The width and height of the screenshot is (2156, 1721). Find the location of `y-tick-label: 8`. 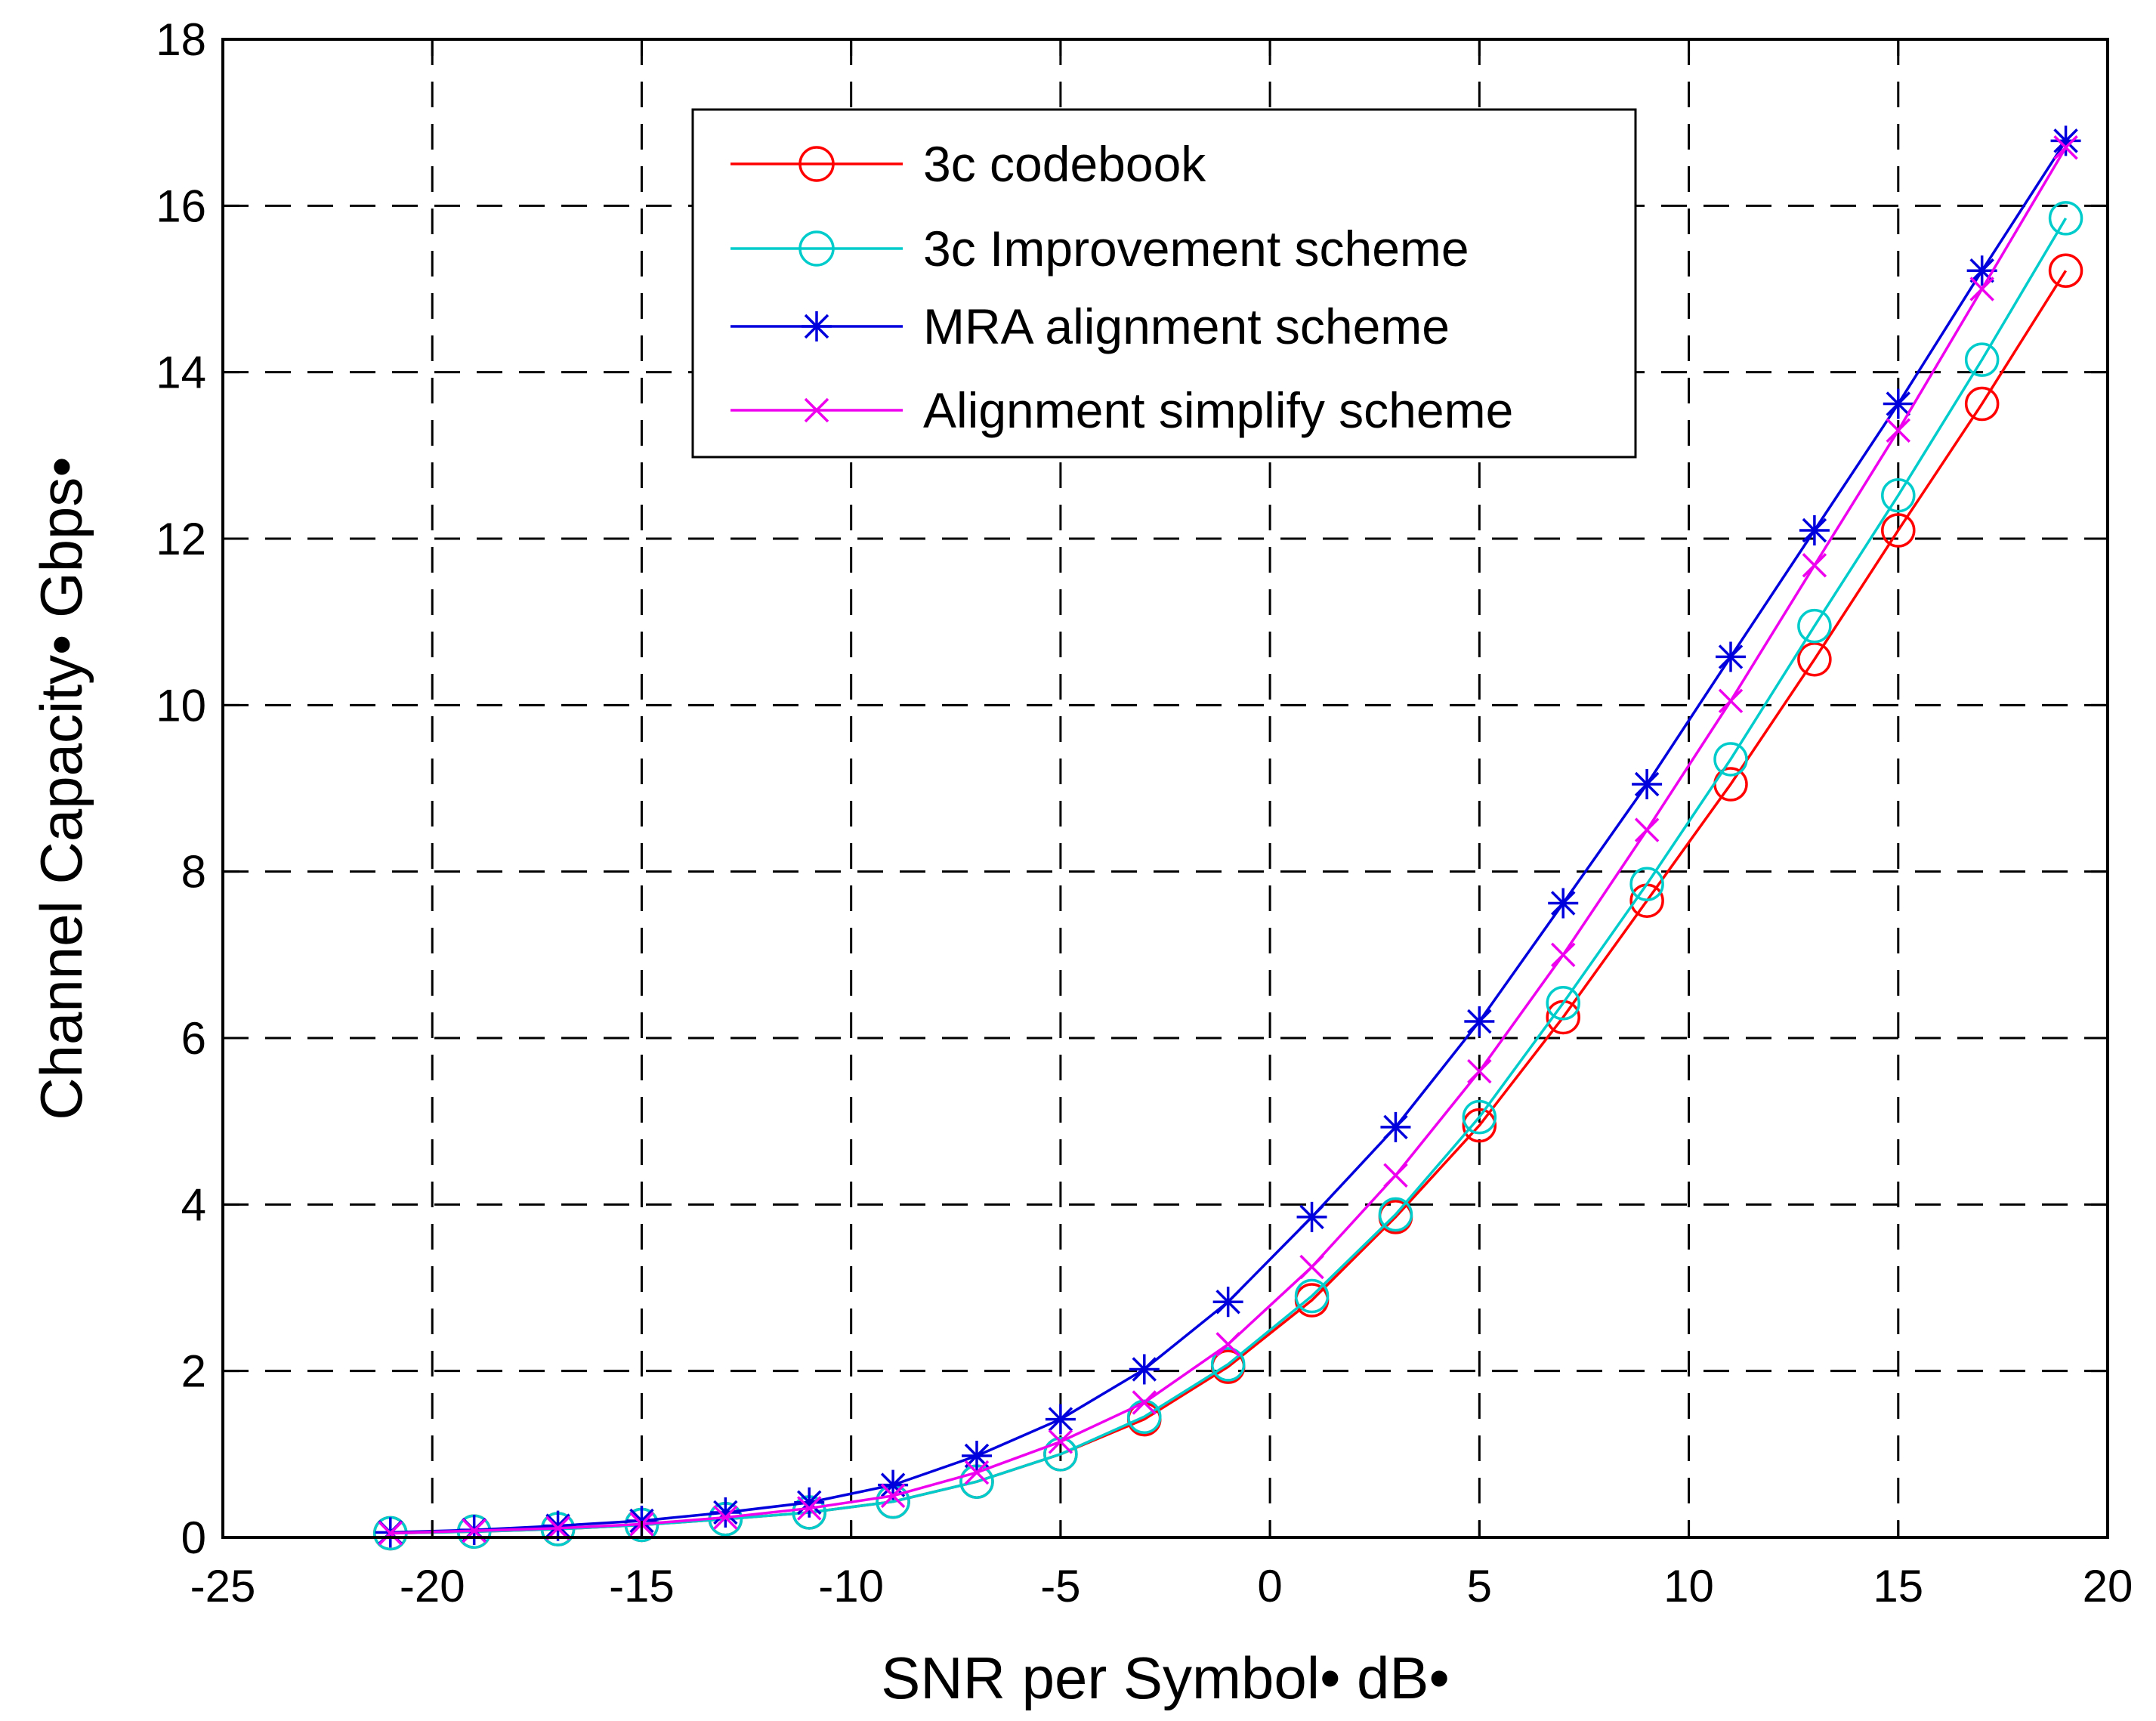

y-tick-label: 8 is located at coordinates (193, 873).